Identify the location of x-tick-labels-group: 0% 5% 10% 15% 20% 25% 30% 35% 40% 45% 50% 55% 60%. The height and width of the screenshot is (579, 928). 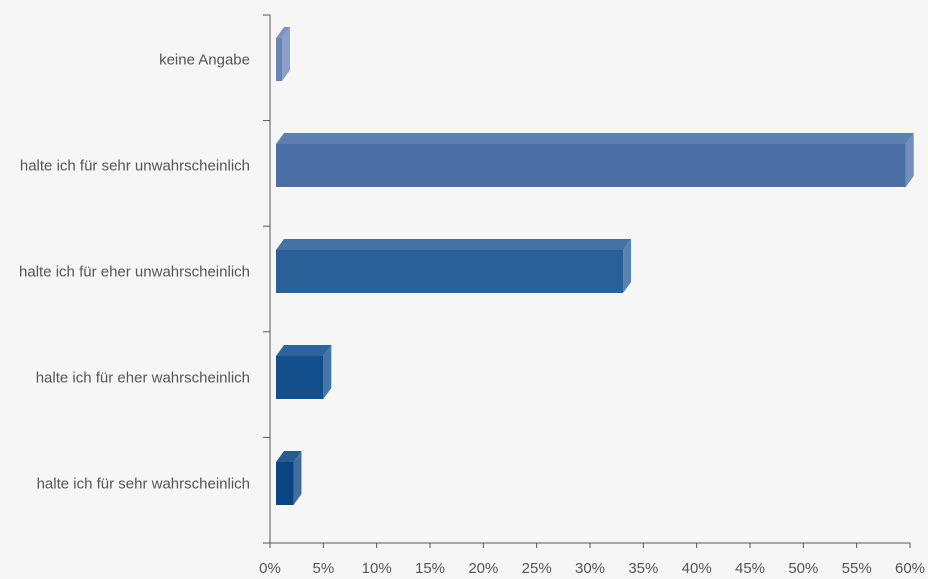
(592, 568).